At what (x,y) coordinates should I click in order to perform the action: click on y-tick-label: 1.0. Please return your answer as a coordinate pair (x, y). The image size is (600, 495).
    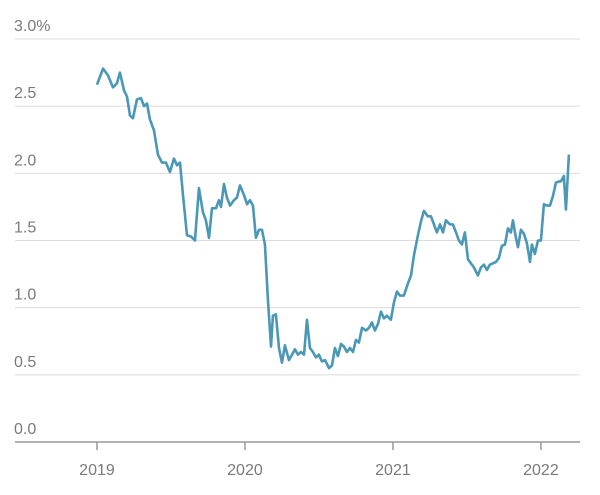
    Looking at the image, I should click on (25, 295).